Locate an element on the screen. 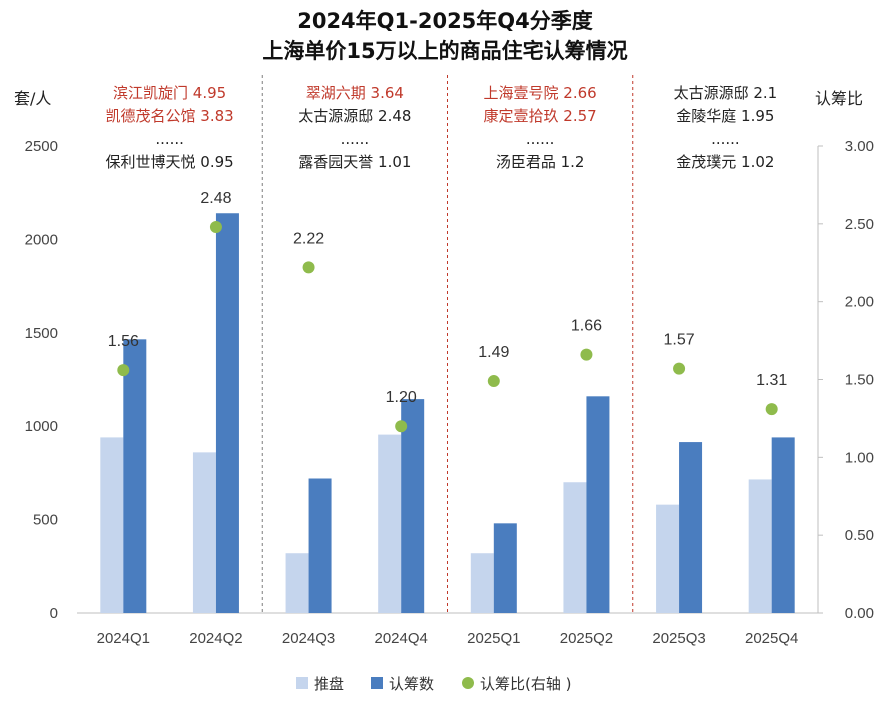 This screenshot has height=715, width=891. ratio-data-label: 2.48 is located at coordinates (215, 198).